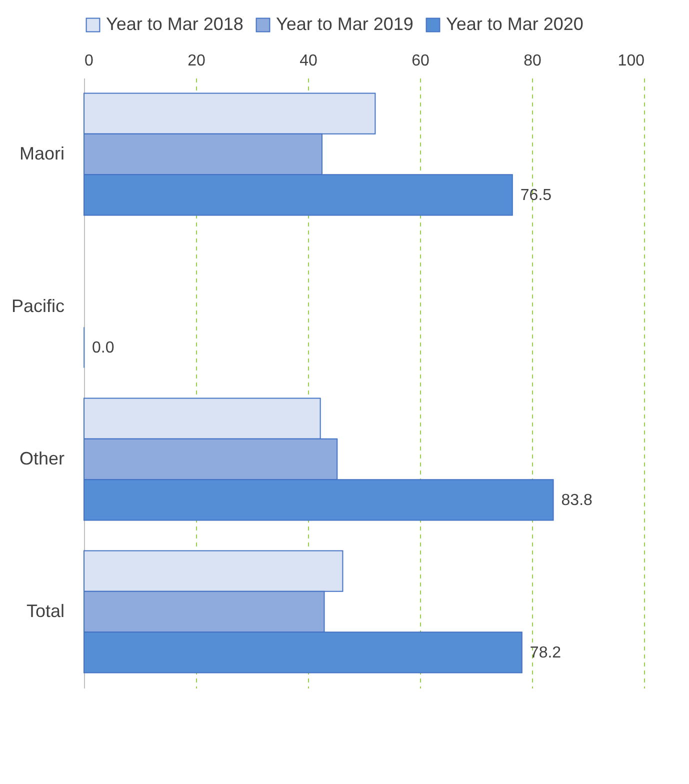 The width and height of the screenshot is (689, 784). What do you see at coordinates (309, 61) in the screenshot?
I see `x-tick-label: 40` at bounding box center [309, 61].